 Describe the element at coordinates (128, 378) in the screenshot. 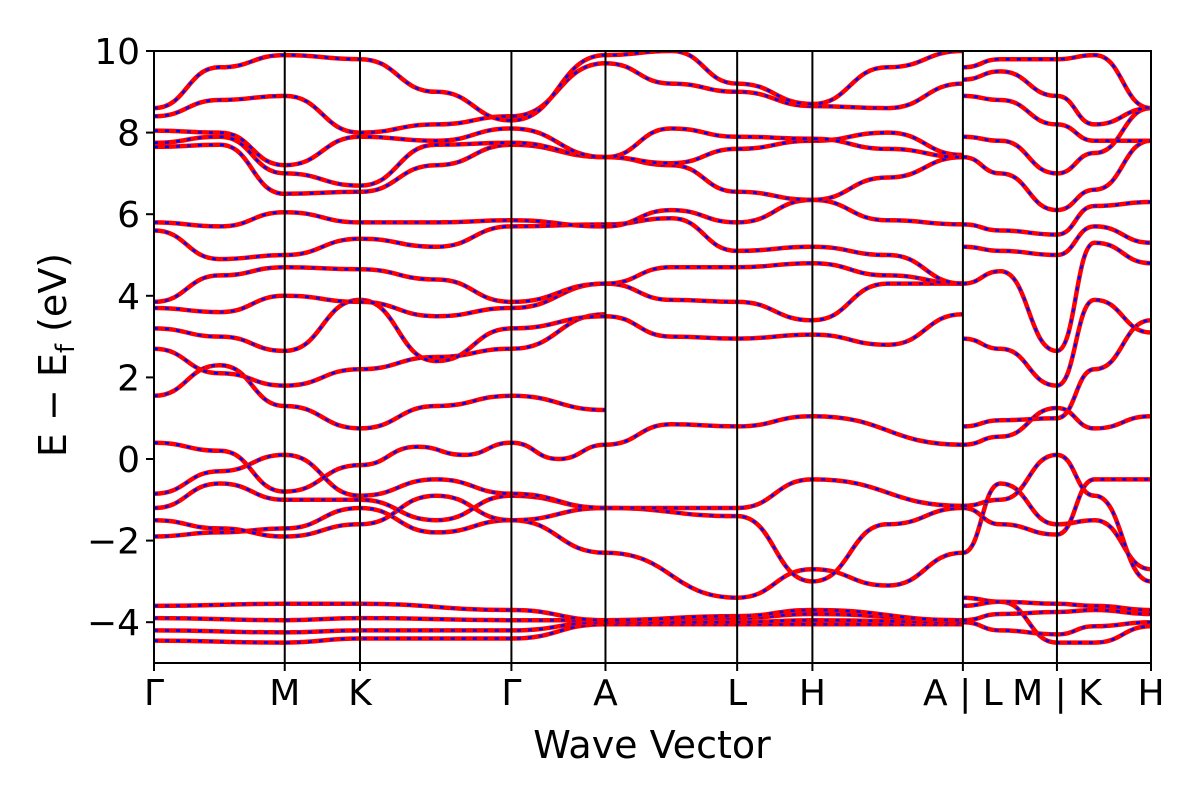

I see `y-tick-label: 2` at that location.